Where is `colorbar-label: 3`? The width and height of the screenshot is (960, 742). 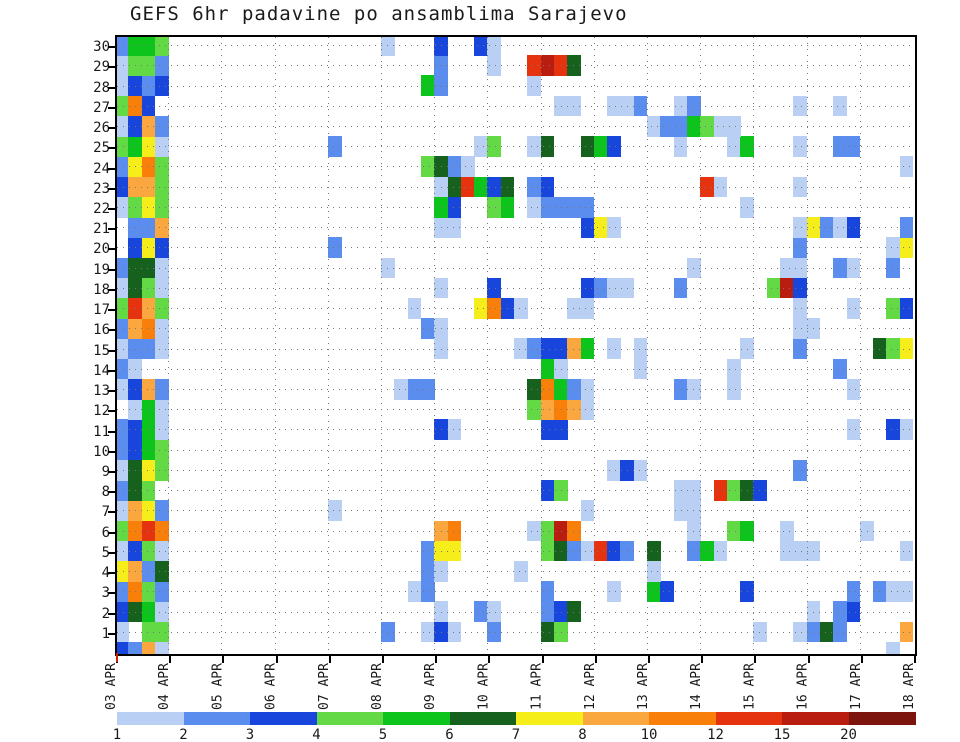
colorbar-label: 3 is located at coordinates (250, 734).